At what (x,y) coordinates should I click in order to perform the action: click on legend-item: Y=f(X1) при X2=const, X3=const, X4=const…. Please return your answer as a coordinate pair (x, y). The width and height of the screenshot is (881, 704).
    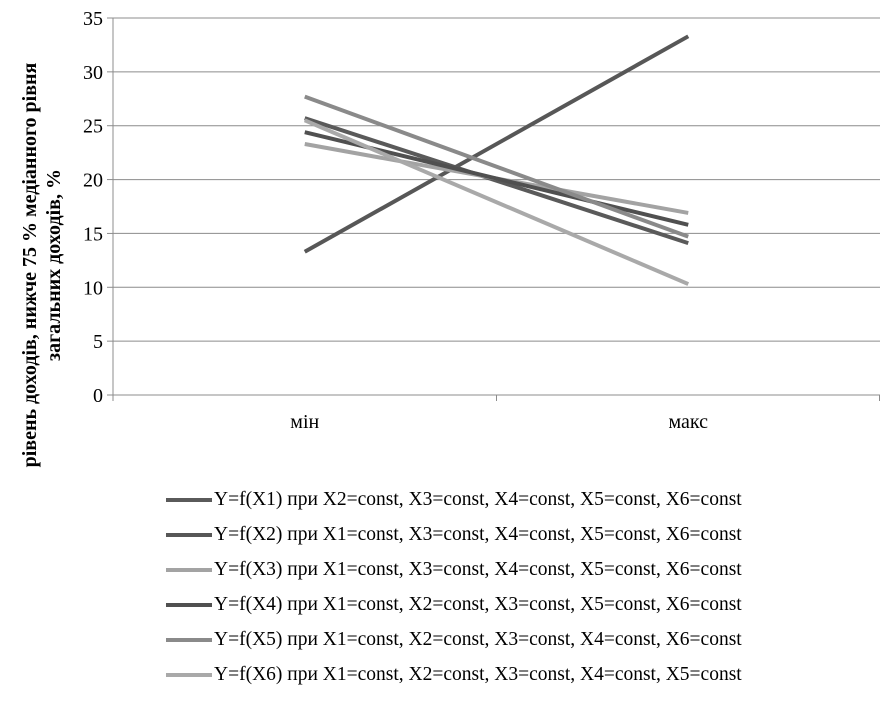
    Looking at the image, I should click on (523, 499).